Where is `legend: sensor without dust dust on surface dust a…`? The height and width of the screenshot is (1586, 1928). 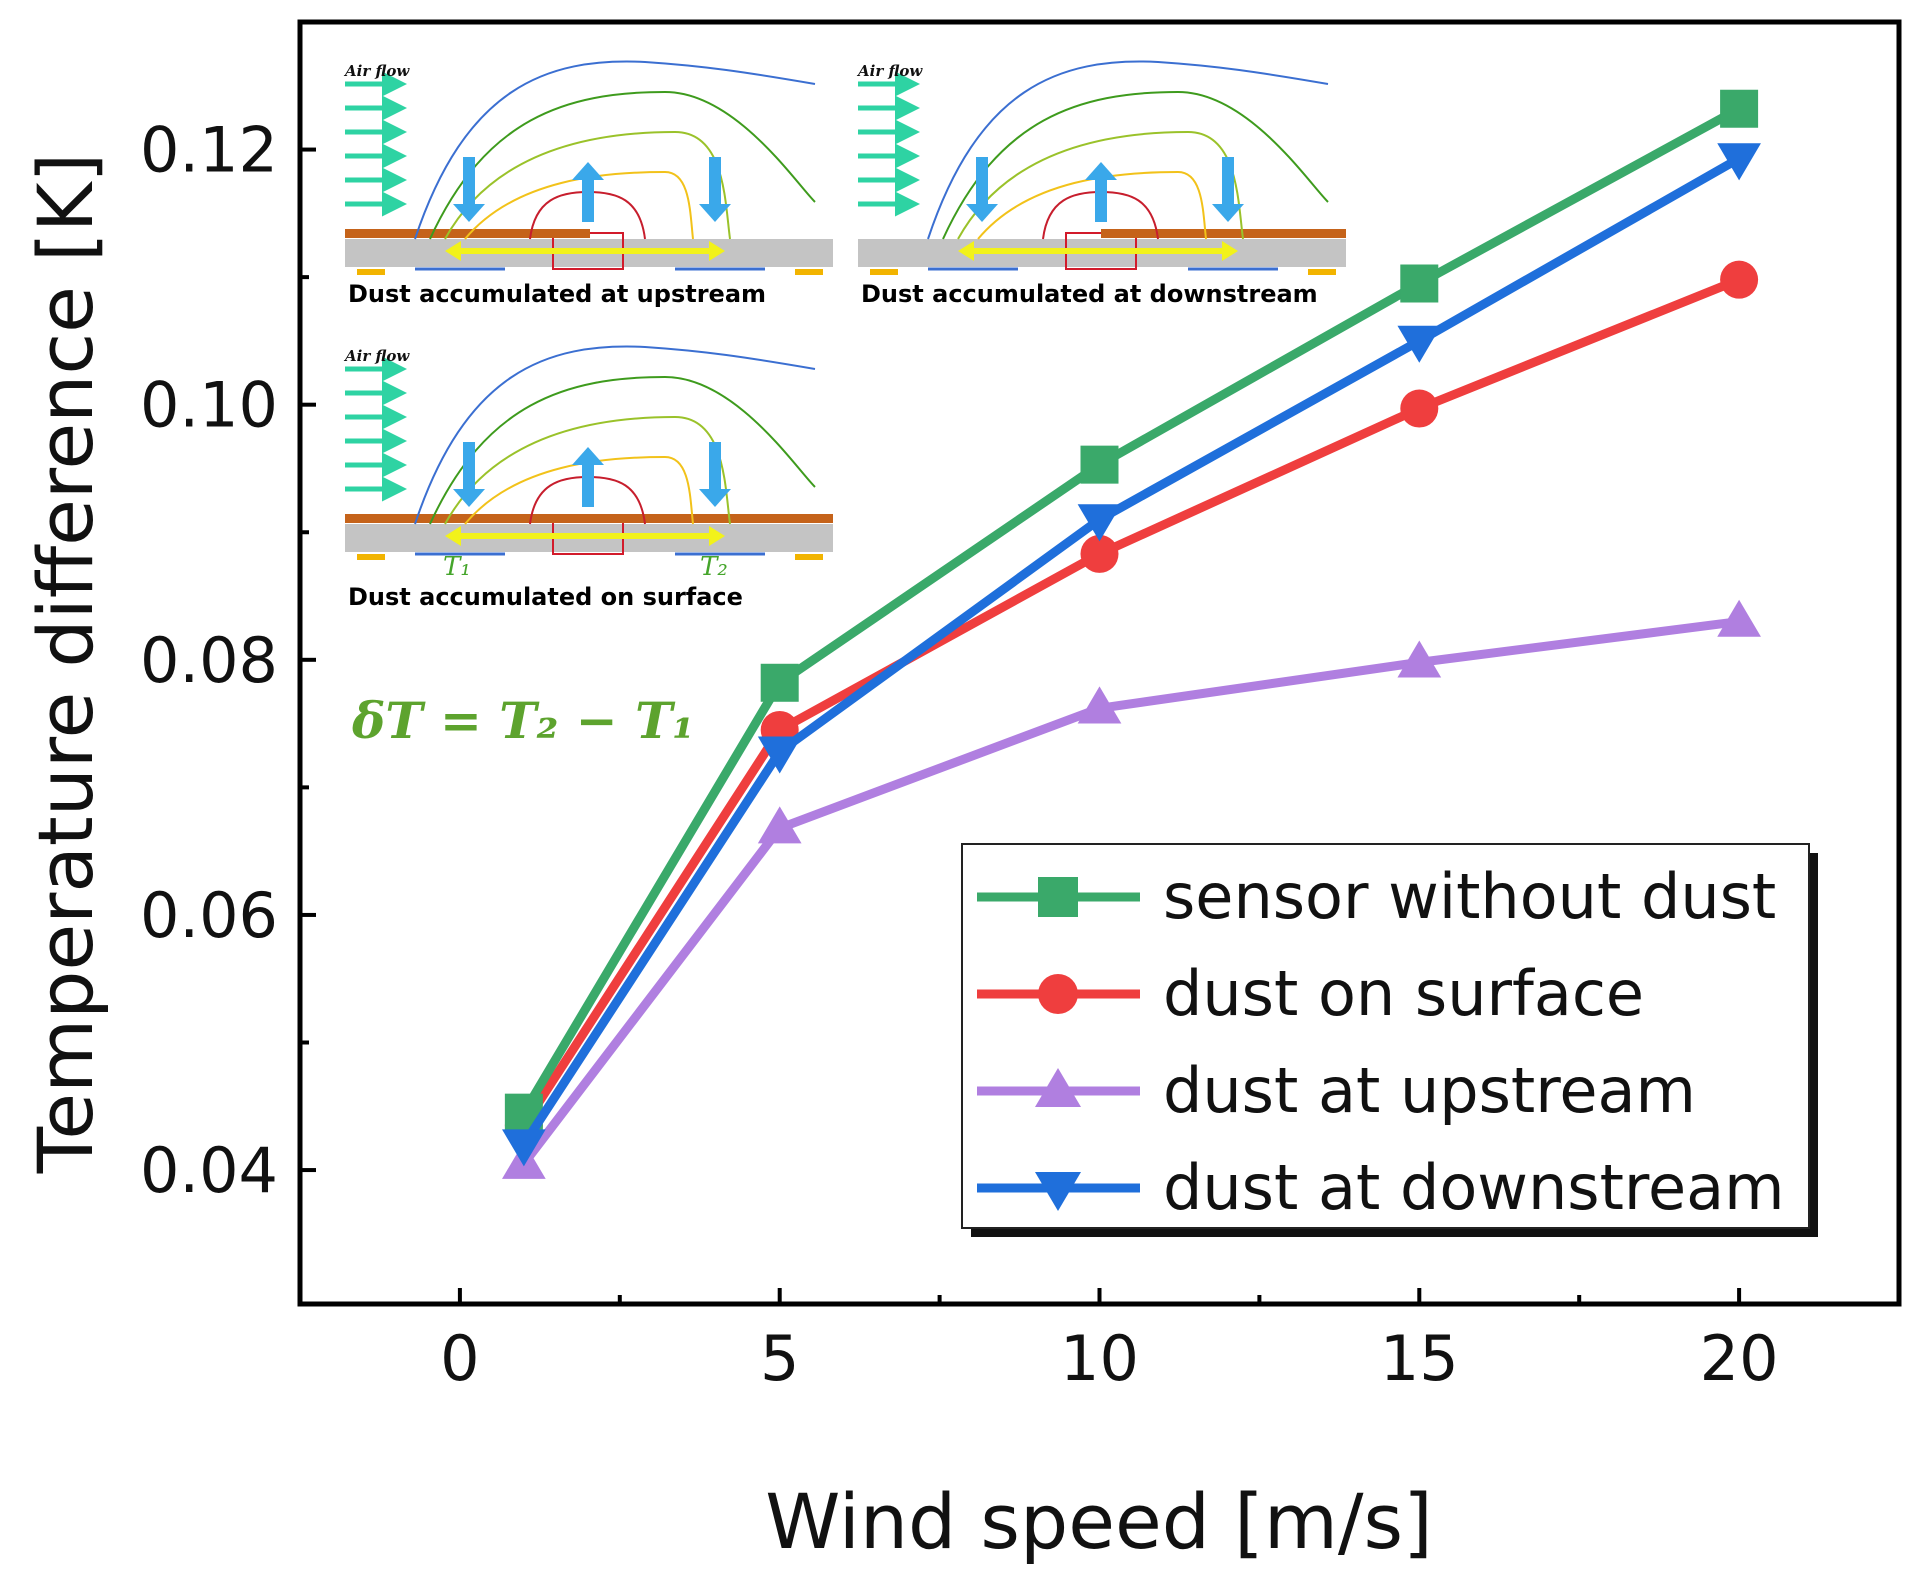 legend: sensor without dust dust on surface dust a… is located at coordinates (1389, 1040).